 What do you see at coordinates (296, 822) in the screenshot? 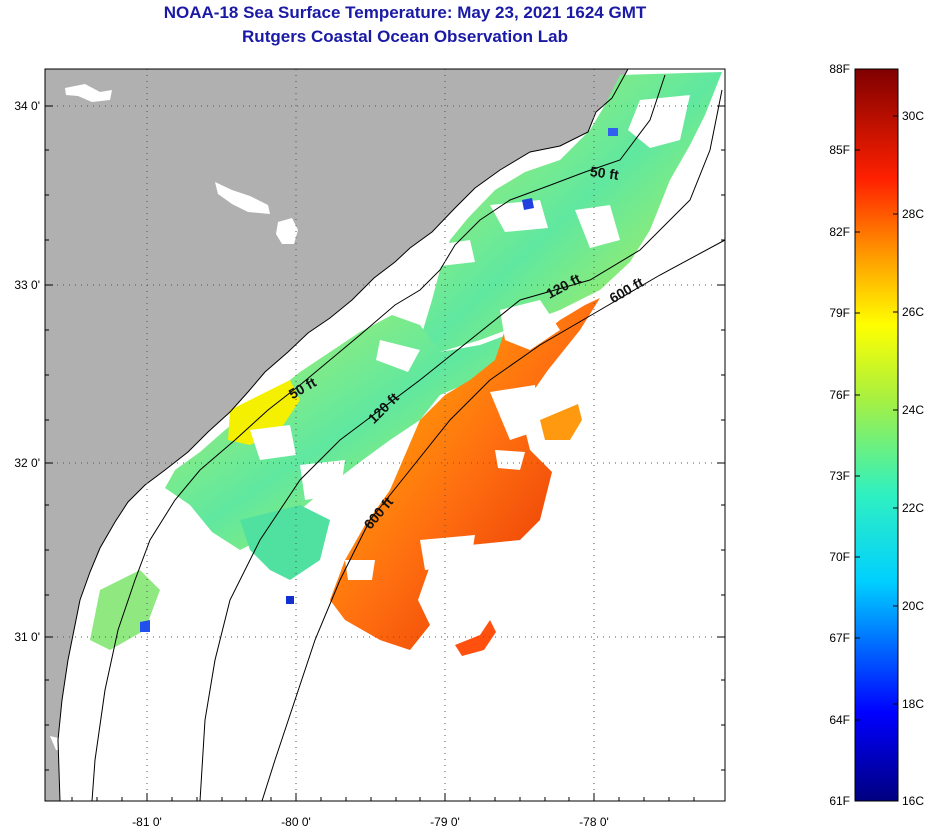
I see `lon-label-80: -80 0'` at bounding box center [296, 822].